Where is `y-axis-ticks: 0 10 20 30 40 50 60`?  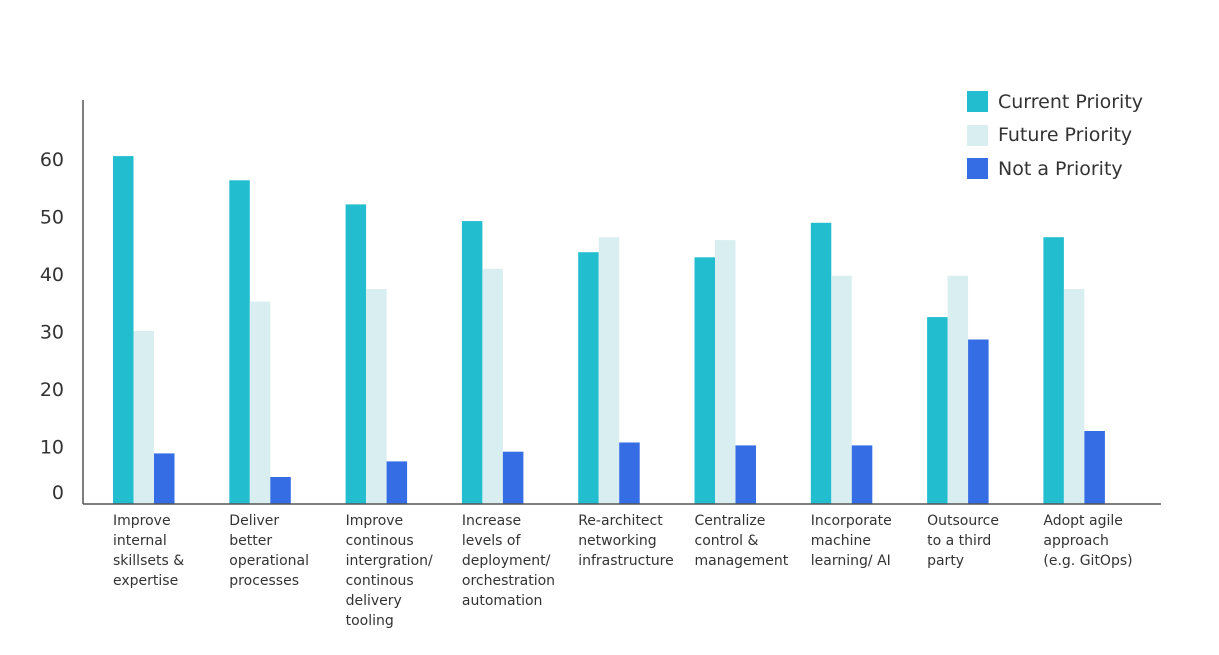 y-axis-ticks: 0 10 20 30 40 50 60 is located at coordinates (52, 326).